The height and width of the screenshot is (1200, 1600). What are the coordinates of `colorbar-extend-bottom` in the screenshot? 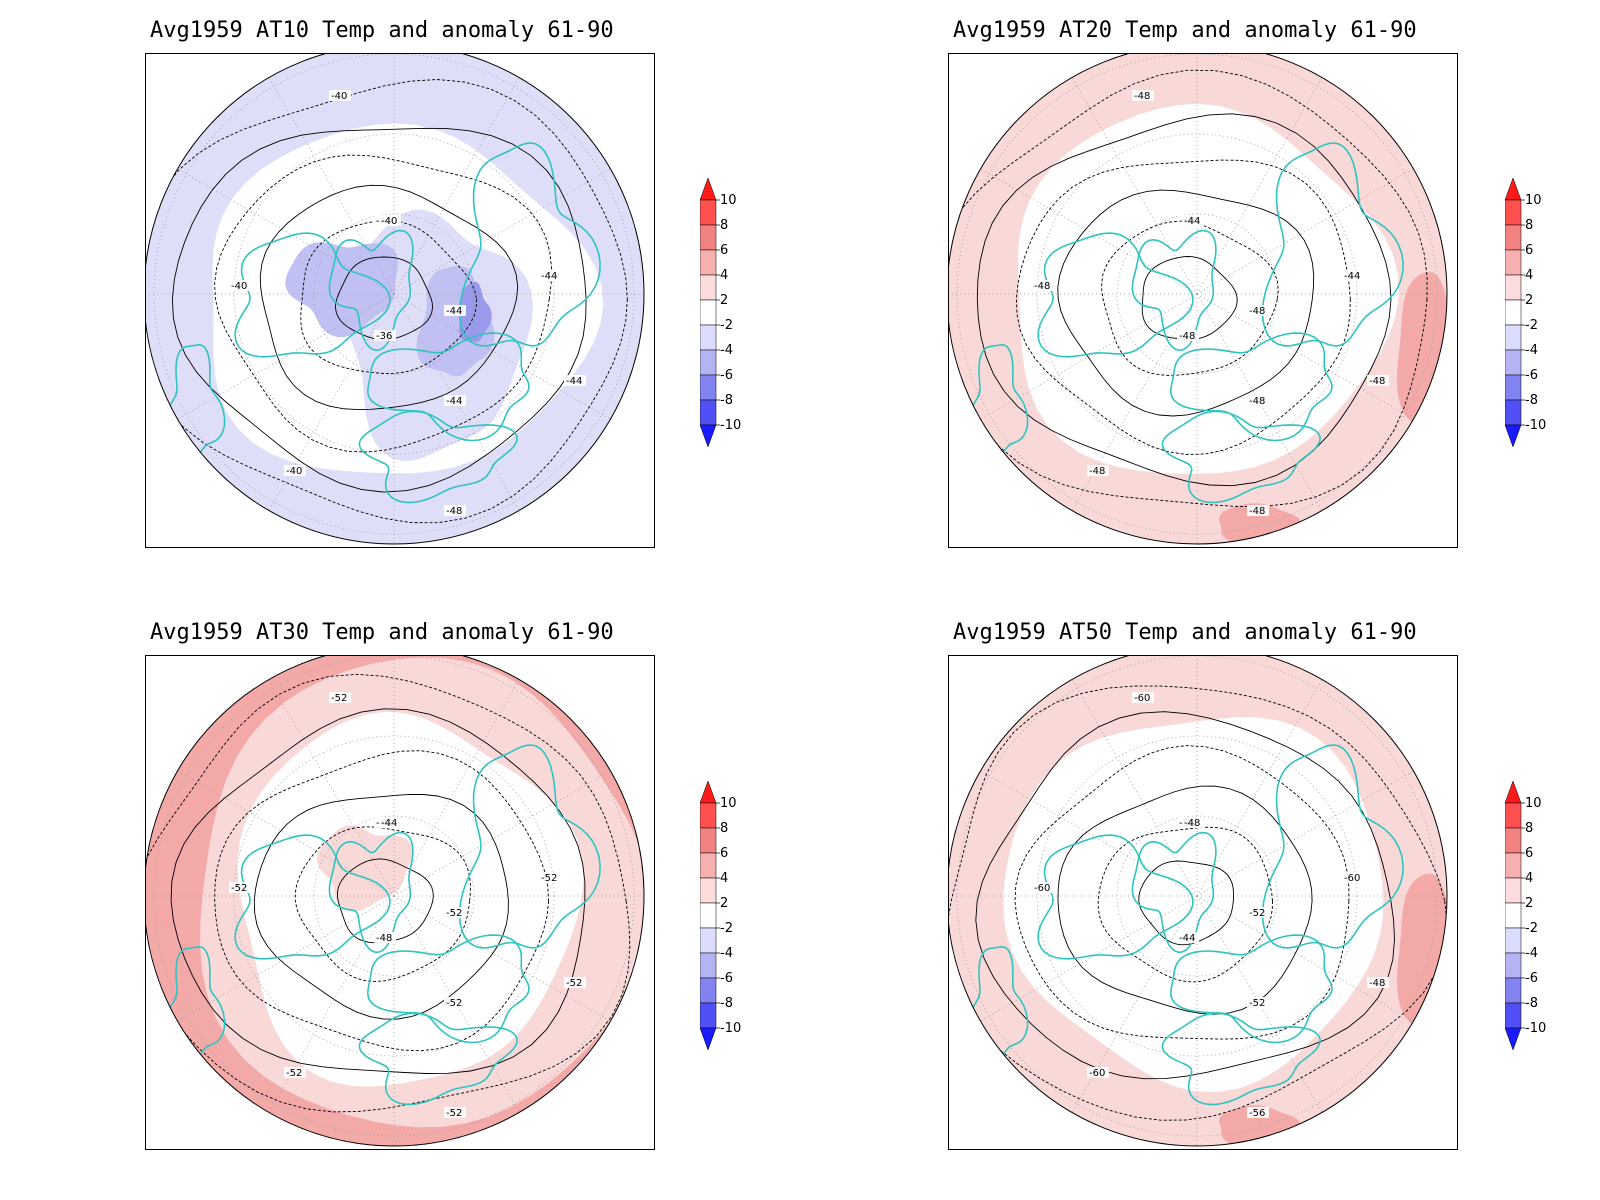 It's located at (1513, 436).